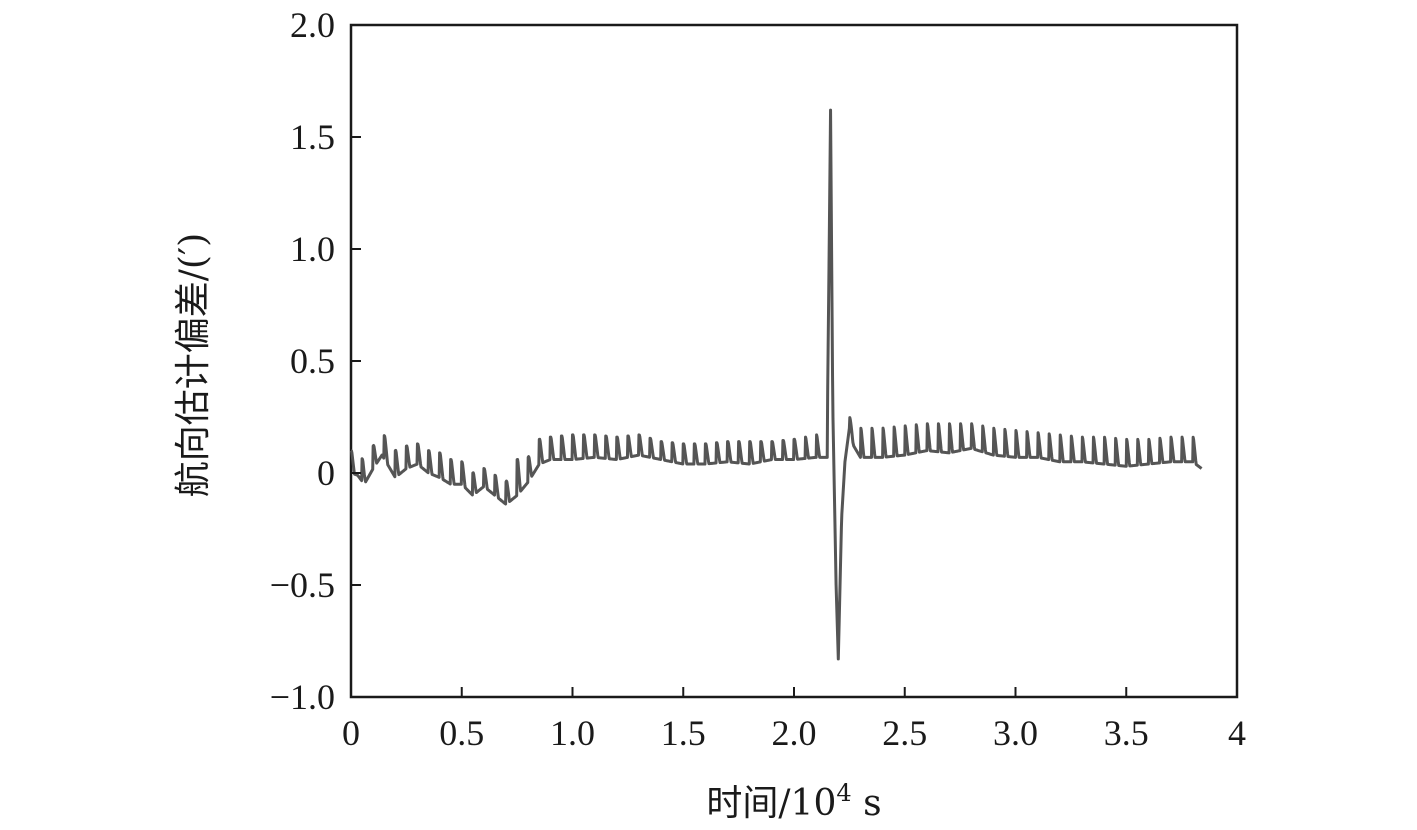  I want to click on x-tick-label: 0.5, so click(461, 733).